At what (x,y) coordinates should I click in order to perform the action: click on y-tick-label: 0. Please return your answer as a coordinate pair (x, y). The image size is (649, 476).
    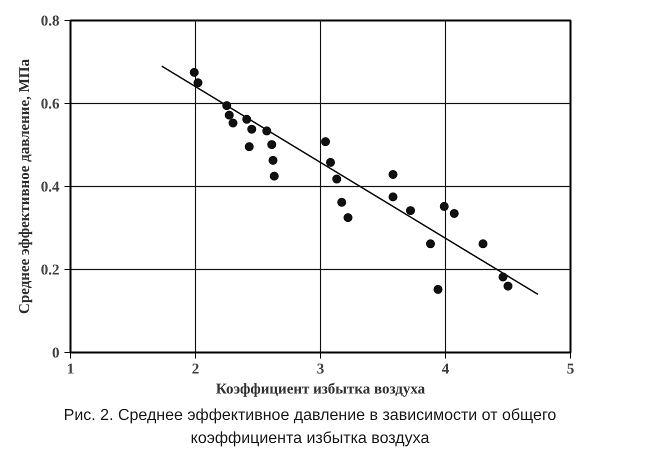
    Looking at the image, I should click on (56, 354).